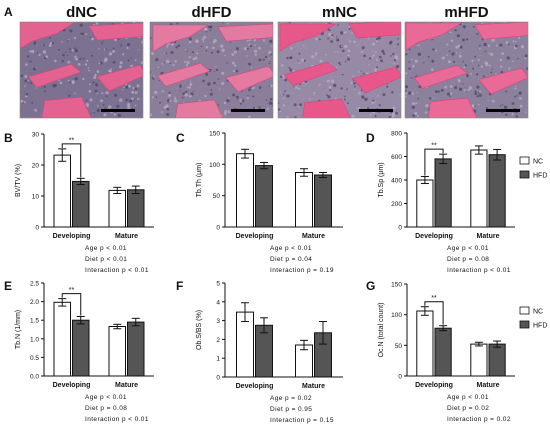  What do you see at coordinates (255, 386) in the screenshot?
I see `x-tick-label-developing: Developing` at bounding box center [255, 386].